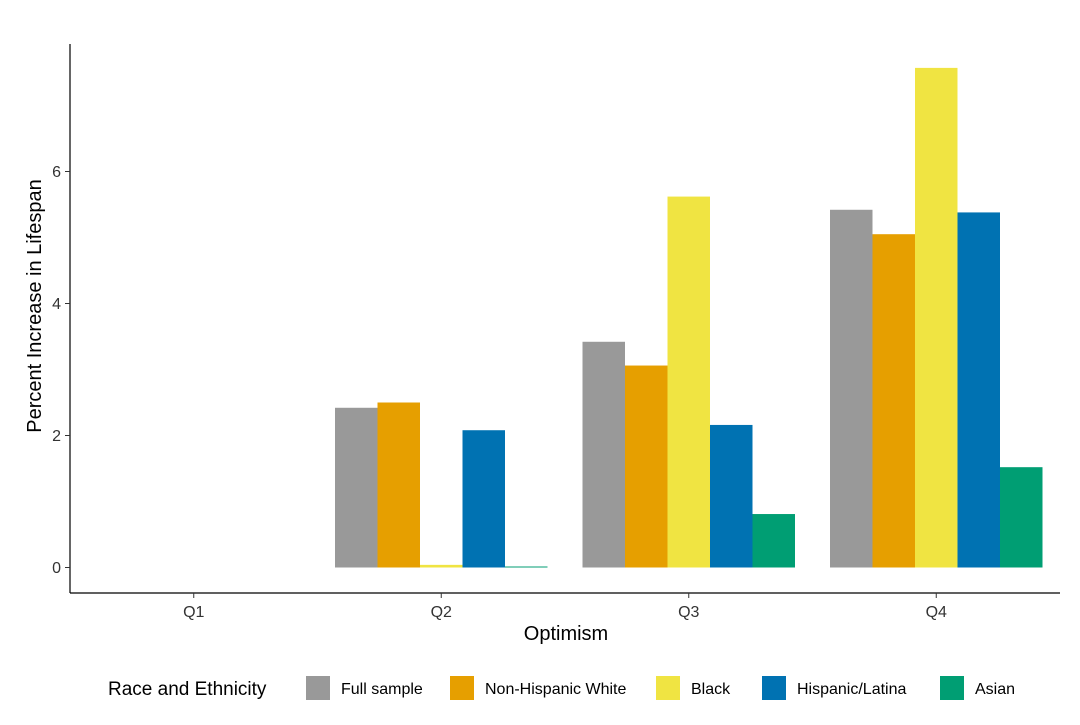 The height and width of the screenshot is (725, 1080). I want to click on bar-q3-black, so click(688, 382).